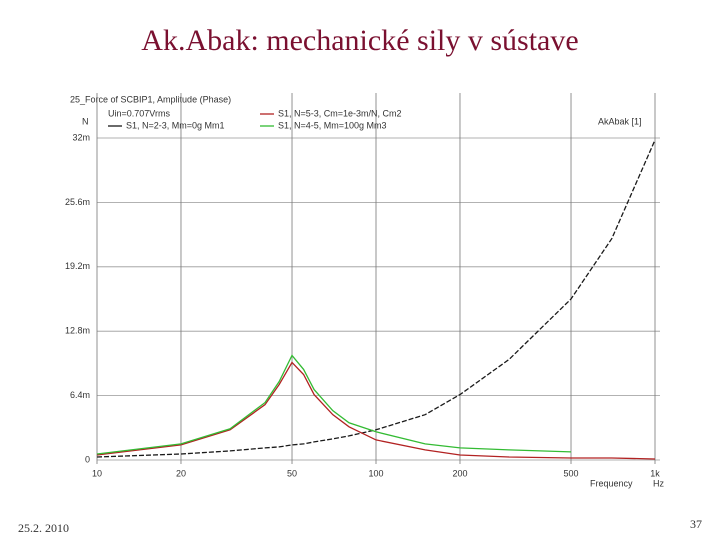 This screenshot has height=540, width=720. Describe the element at coordinates (696, 524) in the screenshot. I see `slide-page: 37` at that location.